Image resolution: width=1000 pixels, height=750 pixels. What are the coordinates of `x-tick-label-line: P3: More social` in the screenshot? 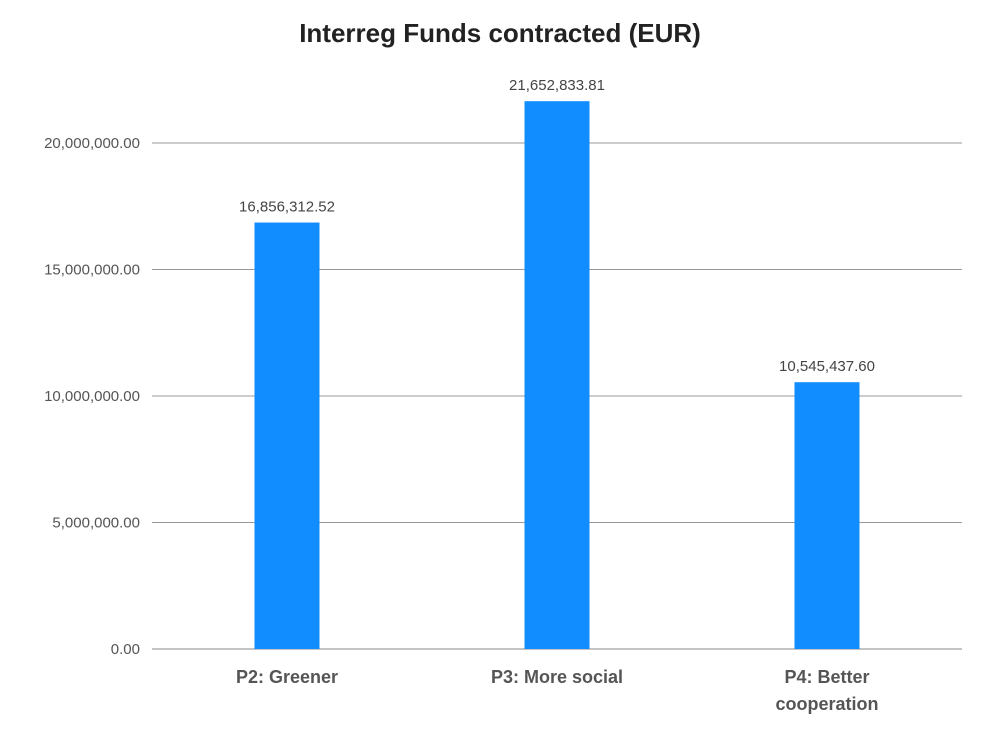 It's located at (557, 677).